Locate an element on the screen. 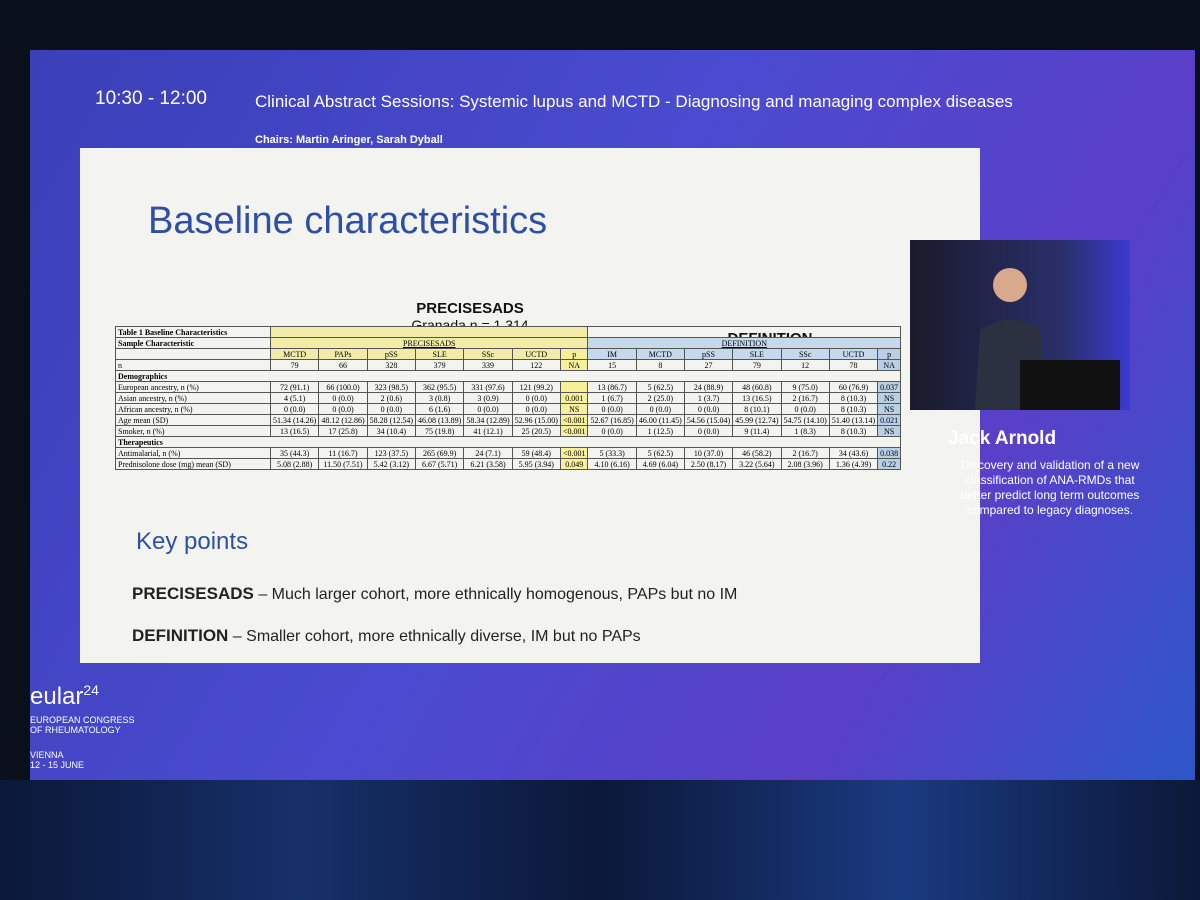 This screenshot has width=1200, height=900. table-cell: 46.00 (11.45) is located at coordinates (660, 420).